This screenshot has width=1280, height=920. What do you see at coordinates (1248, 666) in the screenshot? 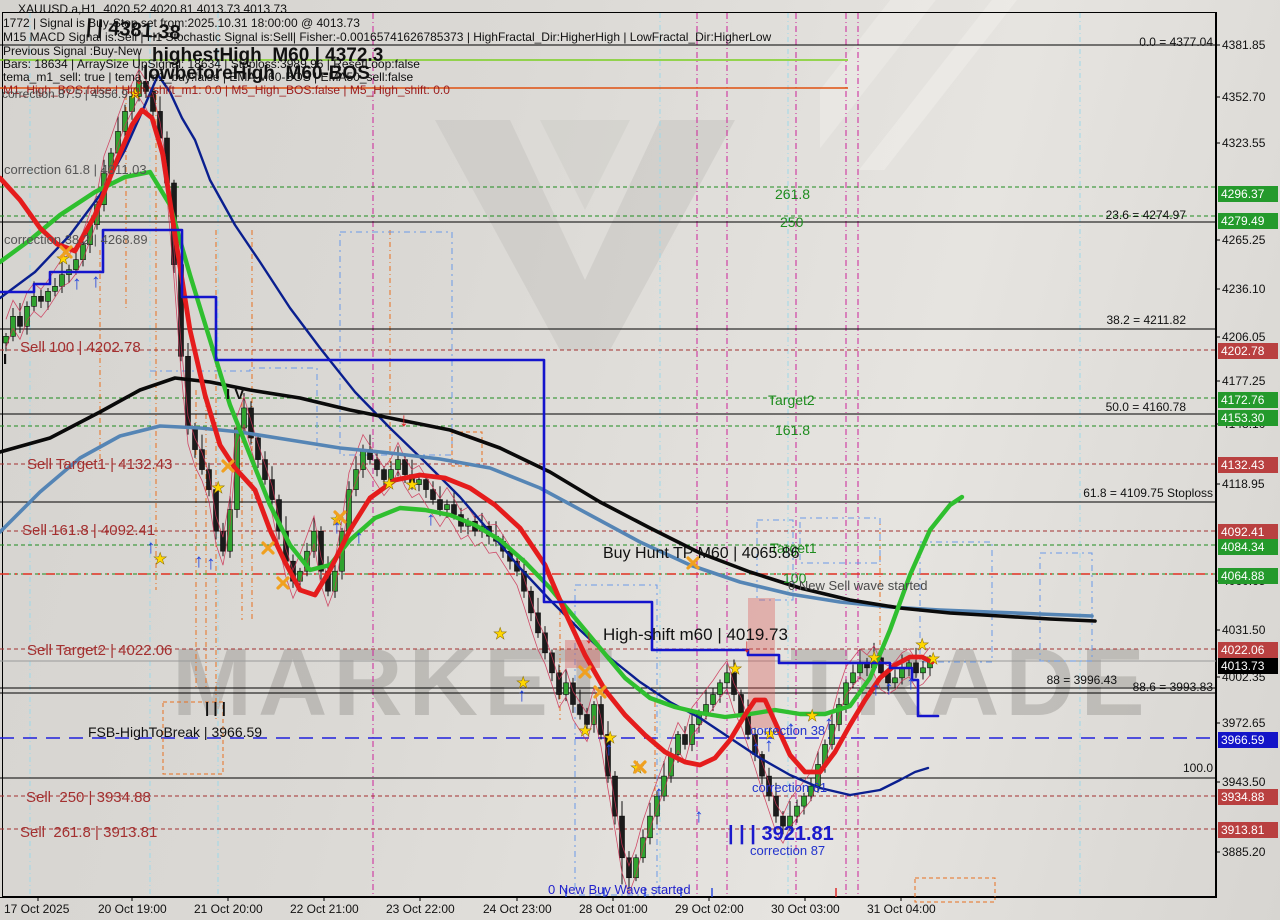
I see `price-badge-black: 4013.73` at bounding box center [1248, 666].